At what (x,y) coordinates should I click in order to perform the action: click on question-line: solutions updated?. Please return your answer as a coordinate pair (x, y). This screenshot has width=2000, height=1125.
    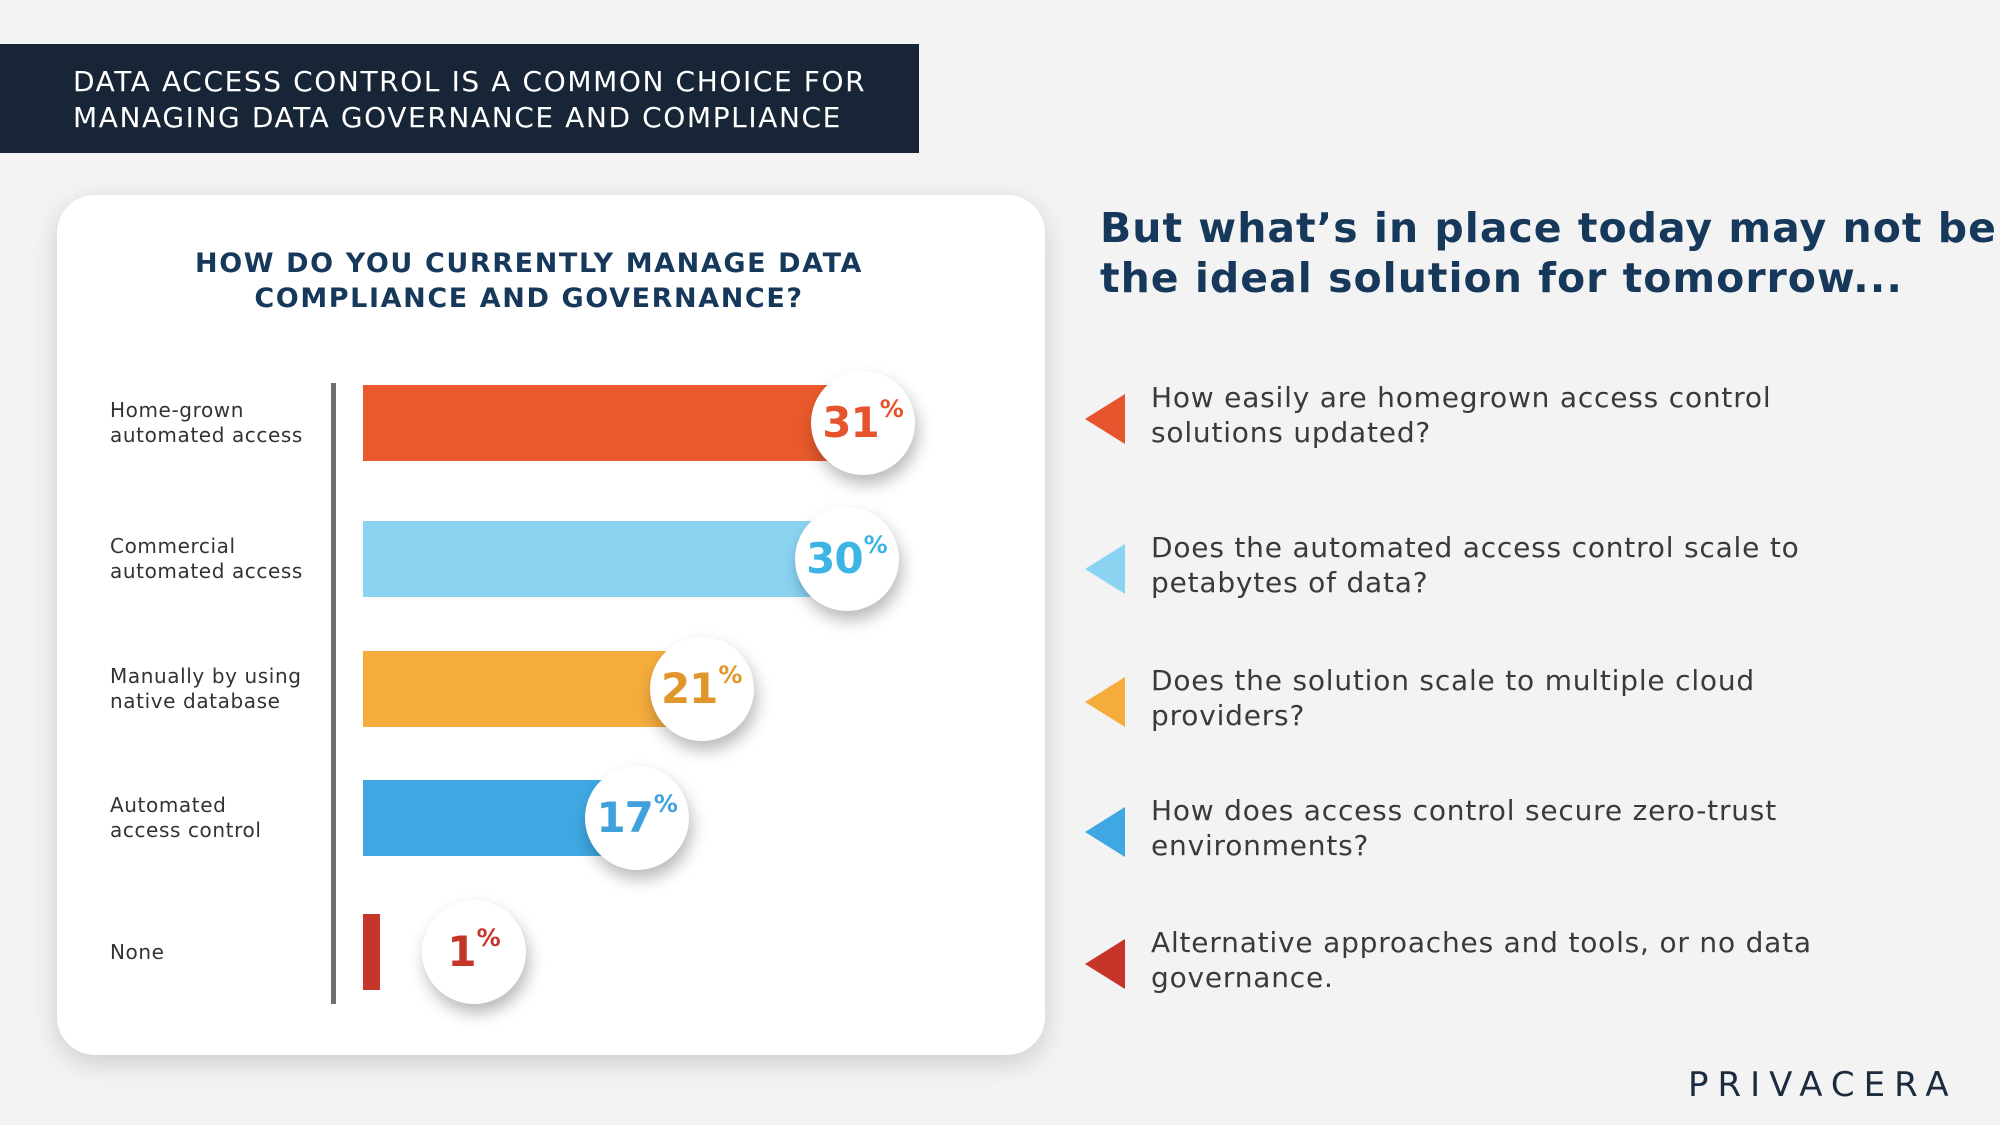
    Looking at the image, I should click on (1291, 432).